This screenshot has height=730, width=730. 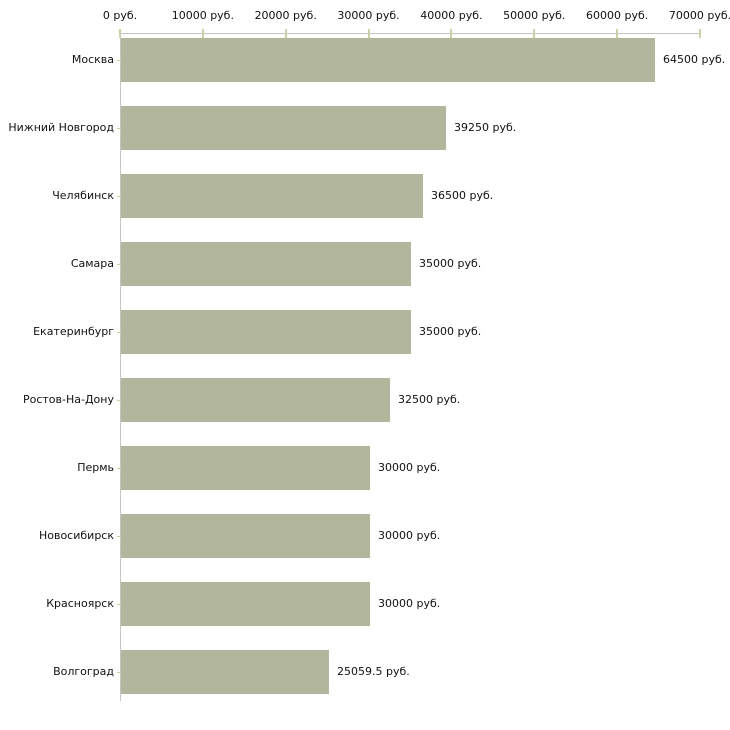 I want to click on category-label: Ростов-На-Дону, so click(x=68, y=399).